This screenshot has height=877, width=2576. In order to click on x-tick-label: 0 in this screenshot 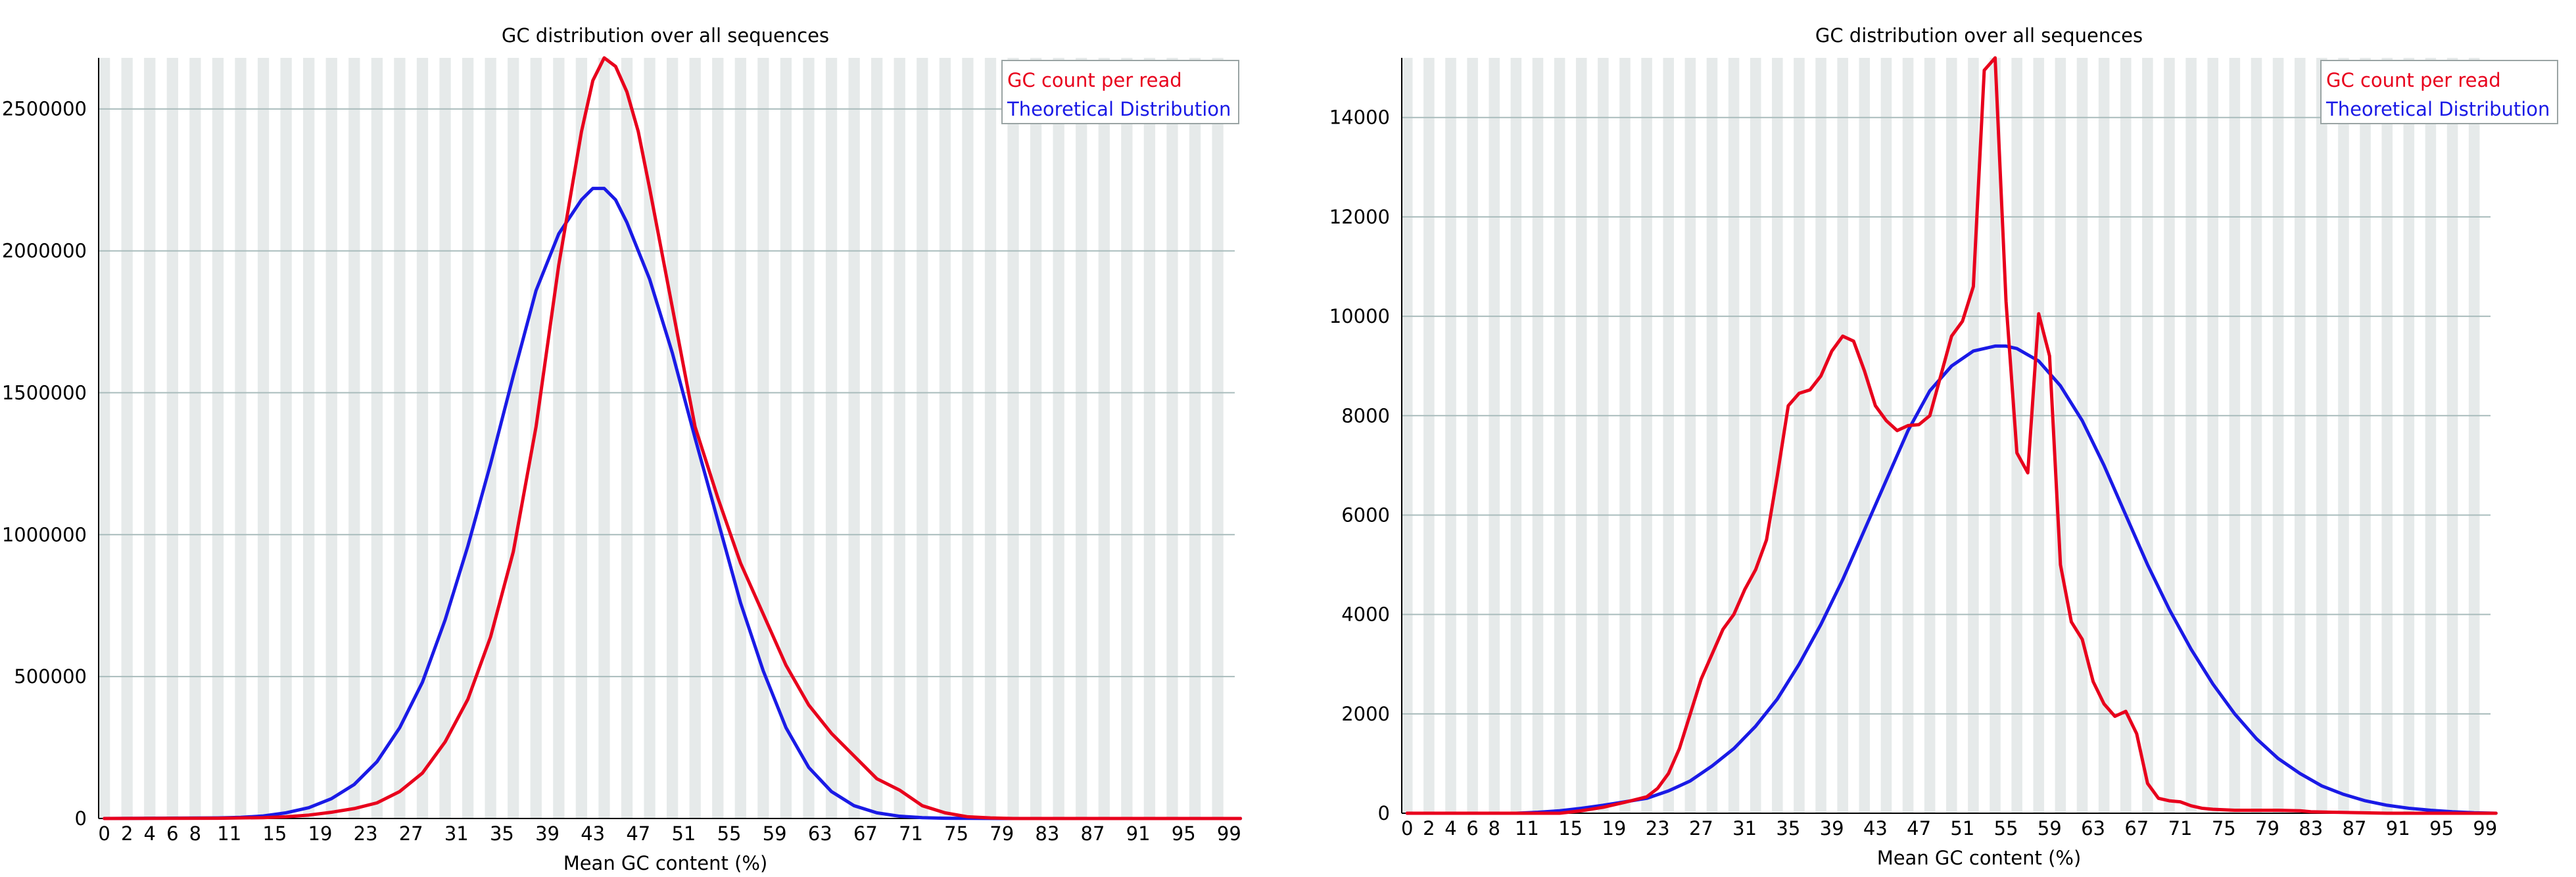, I will do `click(104, 833)`.